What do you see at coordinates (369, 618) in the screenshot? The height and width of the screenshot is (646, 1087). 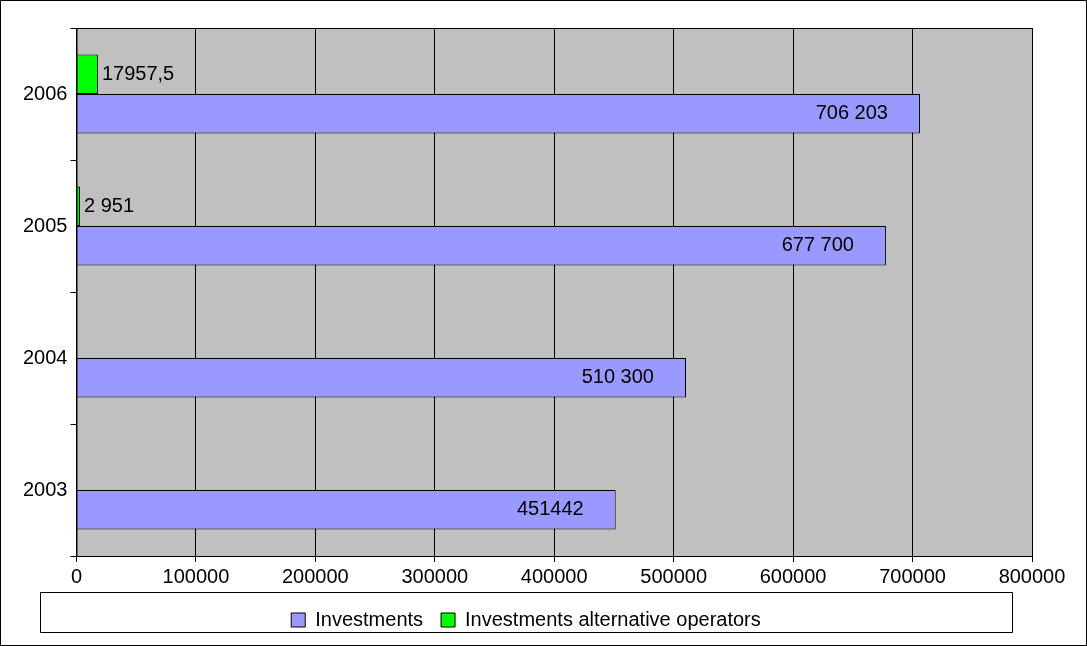 I see `legend-label: Investments` at bounding box center [369, 618].